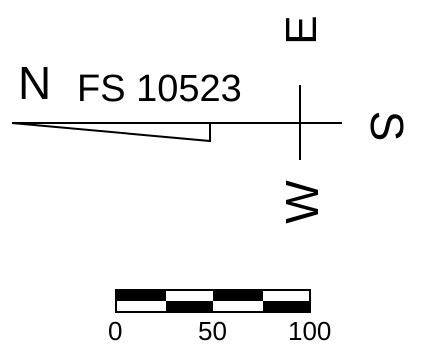 This screenshot has width=439, height=354. Describe the element at coordinates (387, 126) in the screenshot. I see `south-label: S` at that location.